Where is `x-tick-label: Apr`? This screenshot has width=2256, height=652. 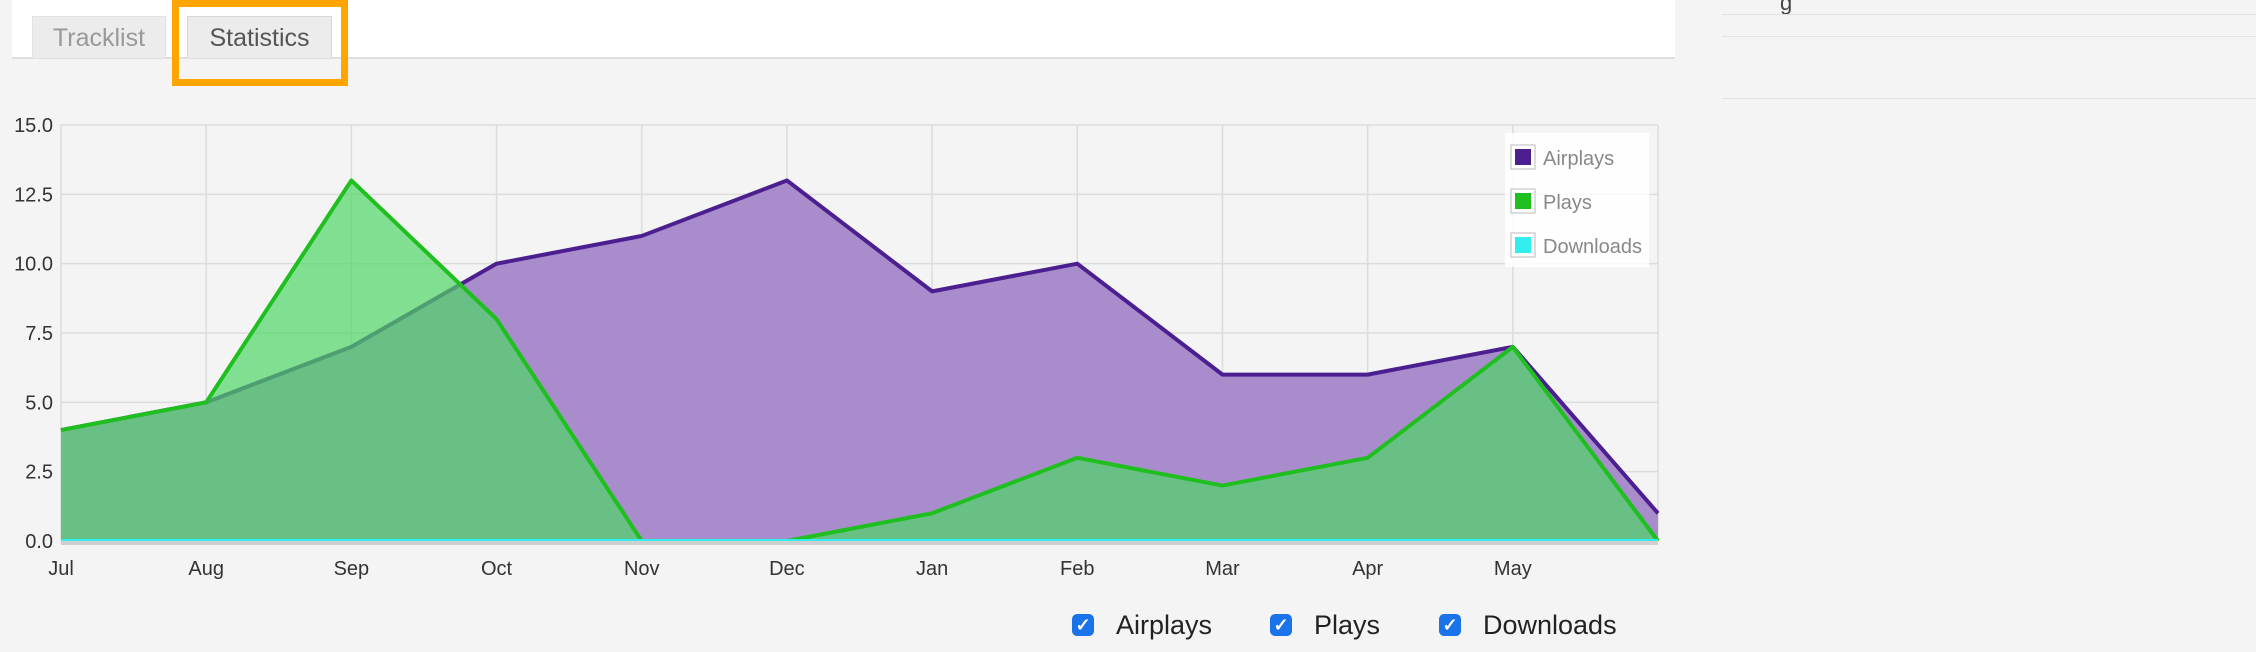 x-tick-label: Apr is located at coordinates (1367, 569).